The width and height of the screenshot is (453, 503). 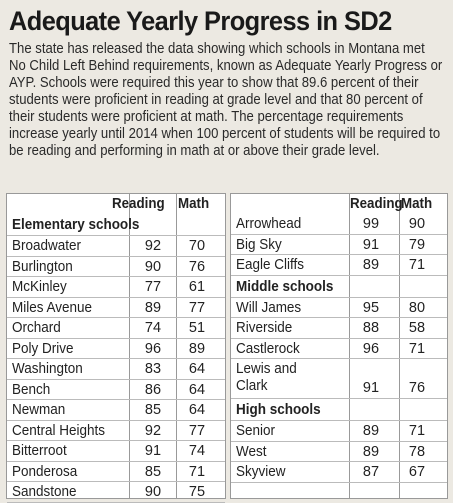 I want to click on school-name: Central Heights, so click(x=58, y=430).